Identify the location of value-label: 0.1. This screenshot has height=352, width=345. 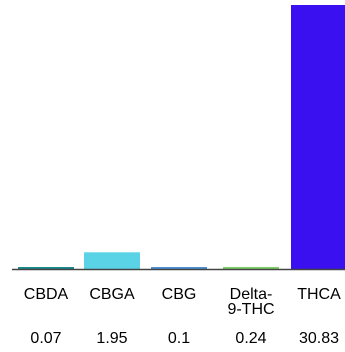
(179, 338).